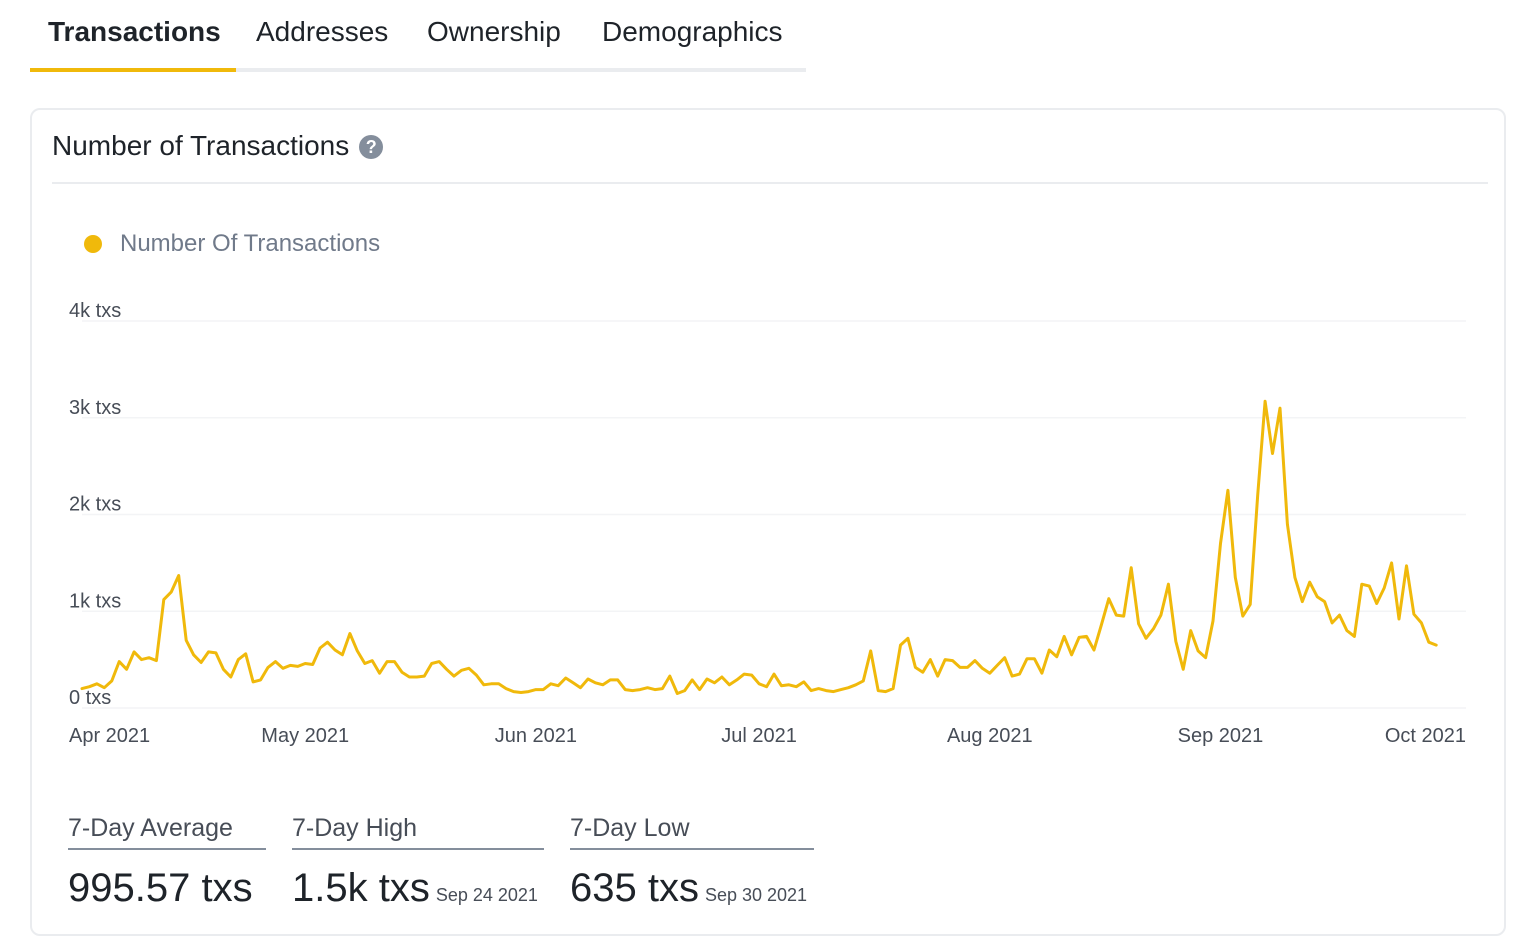  I want to click on card-title-text: Number of Transactions, so click(201, 145).